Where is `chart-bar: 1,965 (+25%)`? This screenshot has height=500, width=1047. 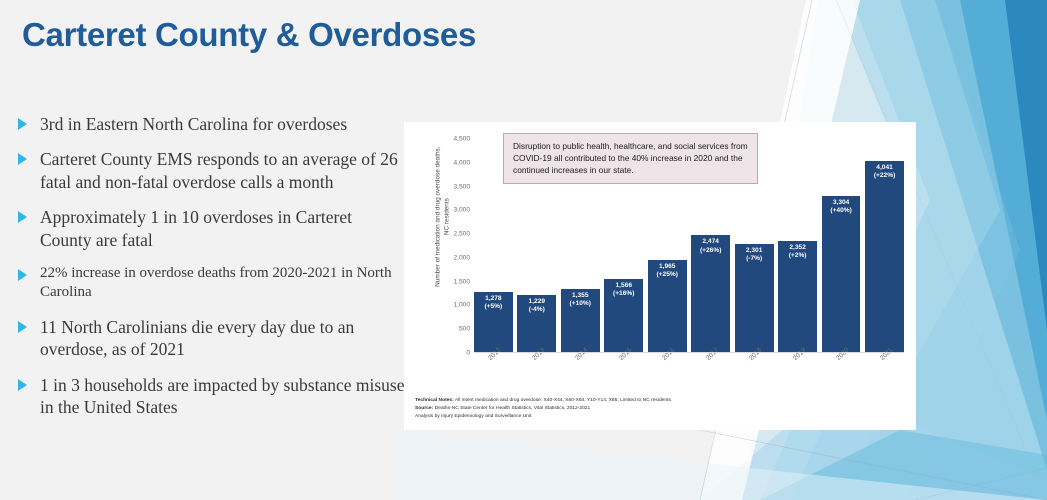 chart-bar: 1,965 (+25%) is located at coordinates (667, 306).